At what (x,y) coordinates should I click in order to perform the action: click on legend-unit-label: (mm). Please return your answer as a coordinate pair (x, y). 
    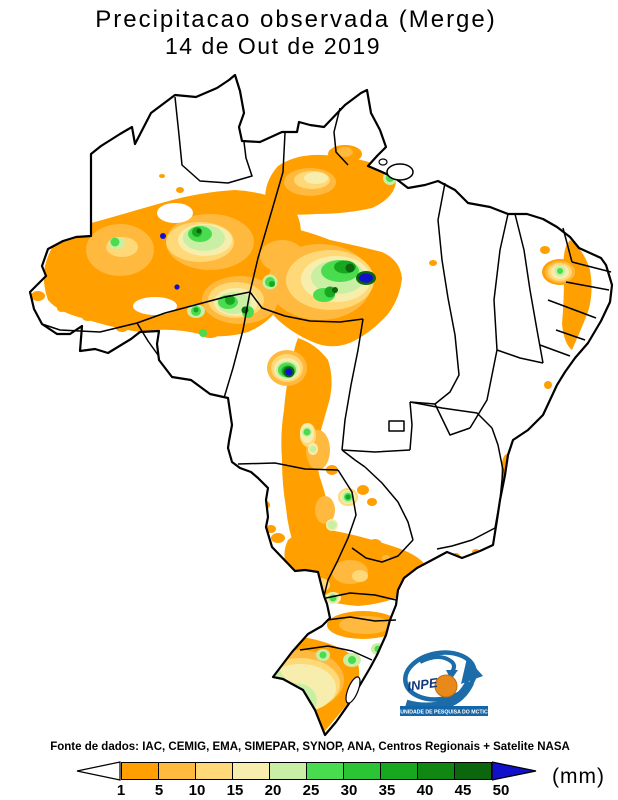
    Looking at the image, I should click on (578, 776).